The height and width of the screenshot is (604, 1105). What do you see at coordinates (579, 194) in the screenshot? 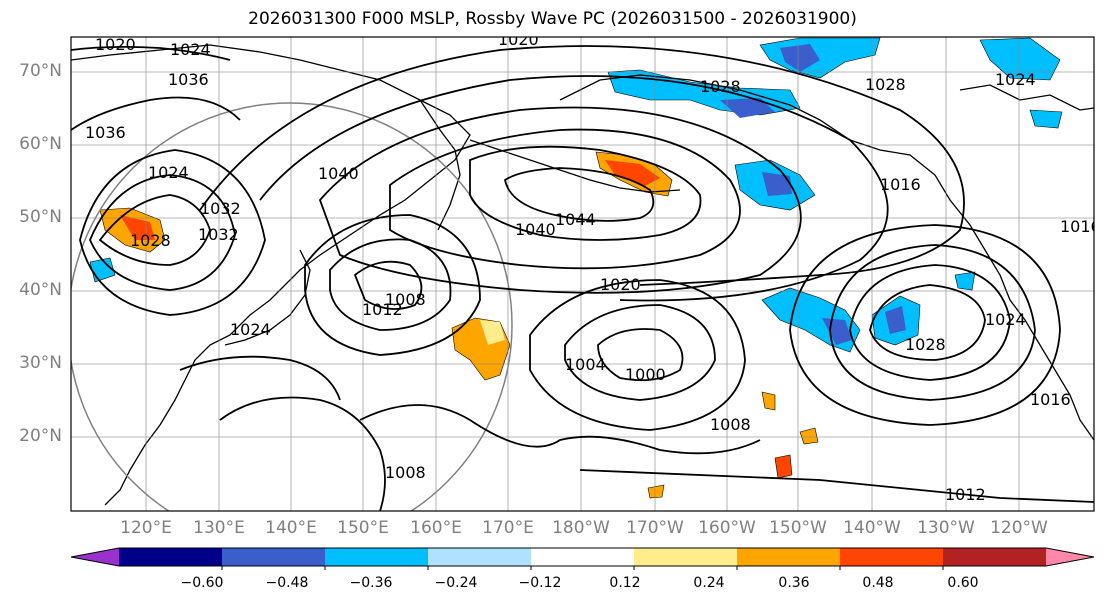
I see `contour-1040-high` at bounding box center [579, 194].